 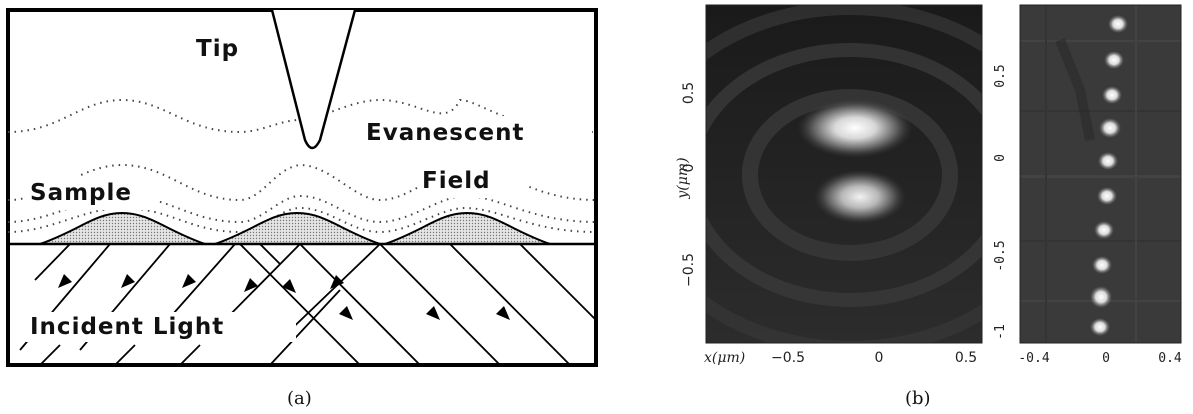 What do you see at coordinates (1000, 75) in the screenshot?
I see `right-y-tick-0.5: 0.5` at bounding box center [1000, 75].